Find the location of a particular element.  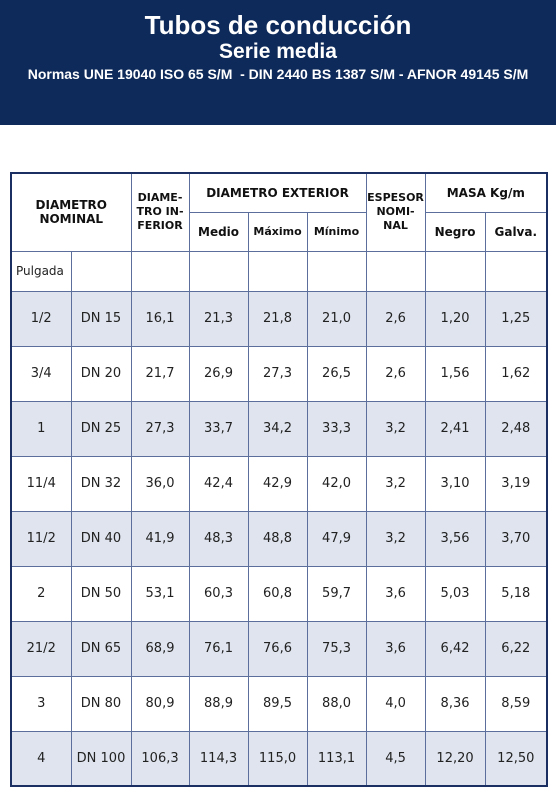

data-cell: 26,9 is located at coordinates (218, 373).